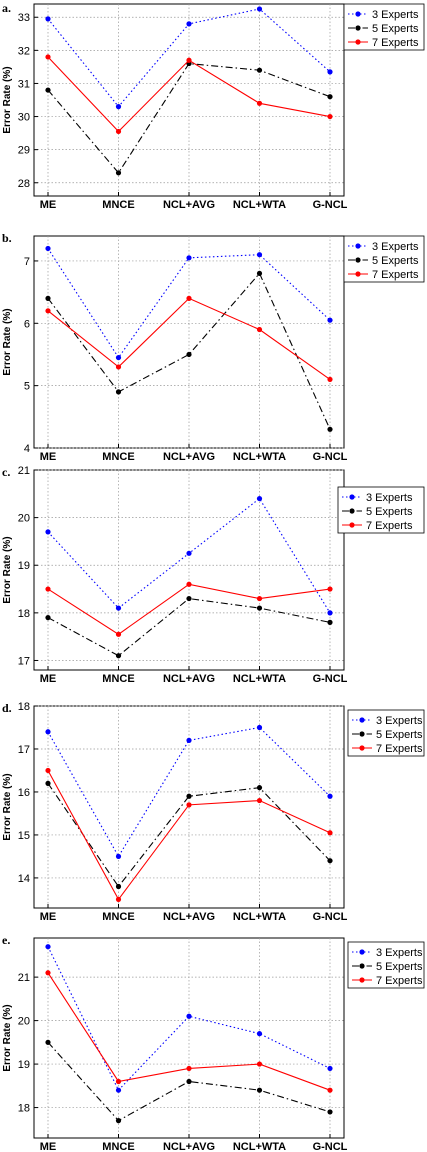 The height and width of the screenshot is (1152, 427). What do you see at coordinates (27, 449) in the screenshot?
I see `y-tick-label: 4` at bounding box center [27, 449].